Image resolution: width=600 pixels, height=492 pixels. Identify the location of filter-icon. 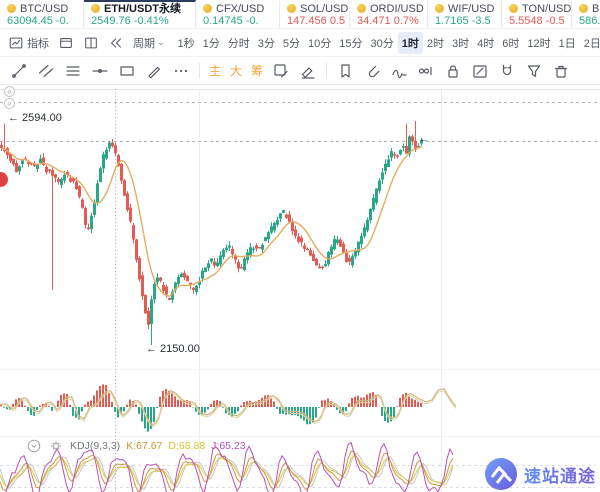
(534, 71).